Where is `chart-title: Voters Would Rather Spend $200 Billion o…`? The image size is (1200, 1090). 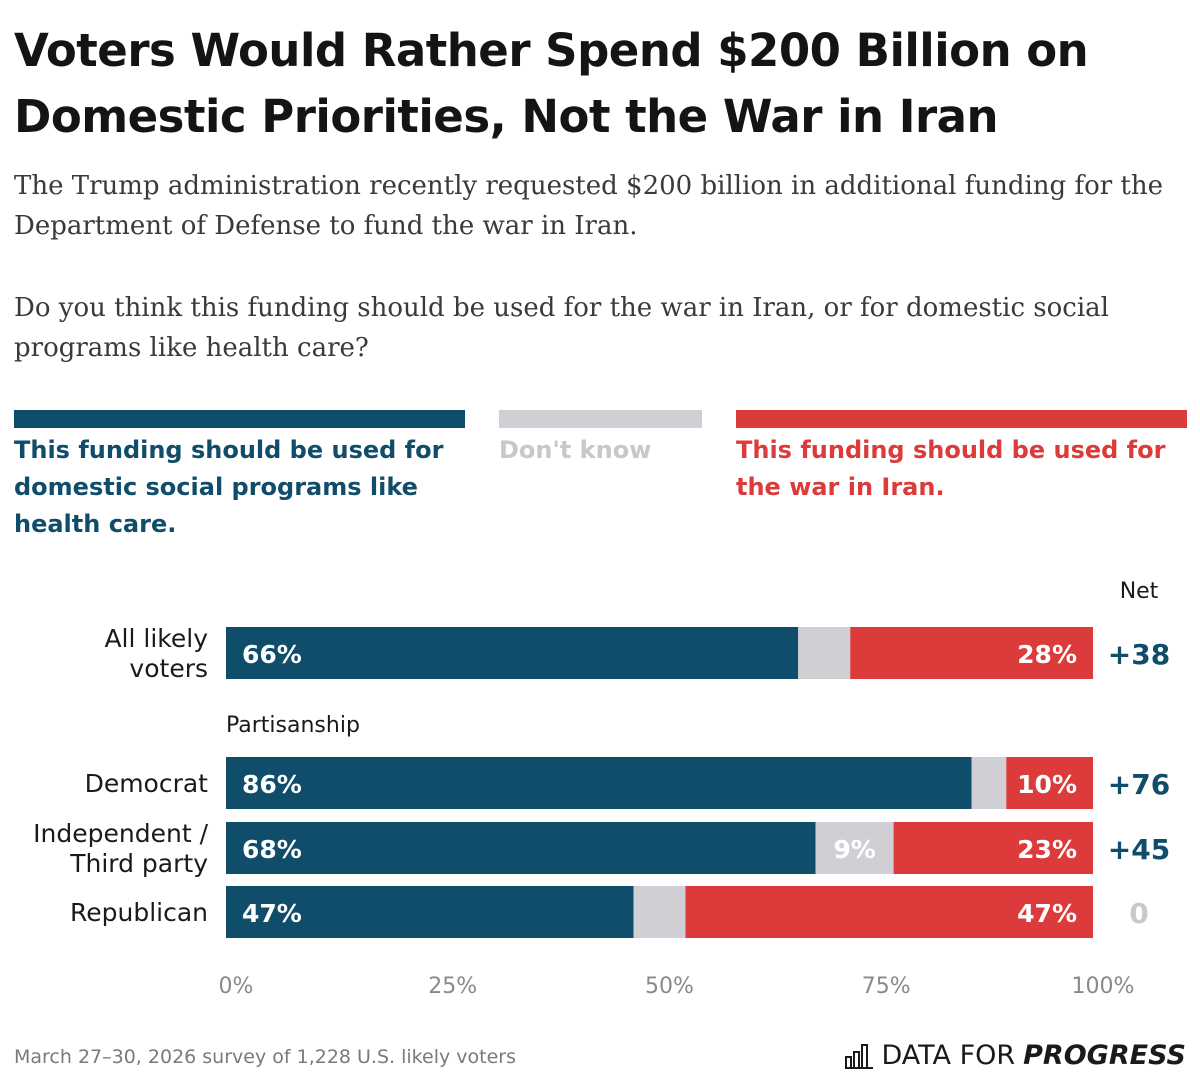
chart-title: Voters Would Rather Spend $200 Billion o… is located at coordinates (551, 83).